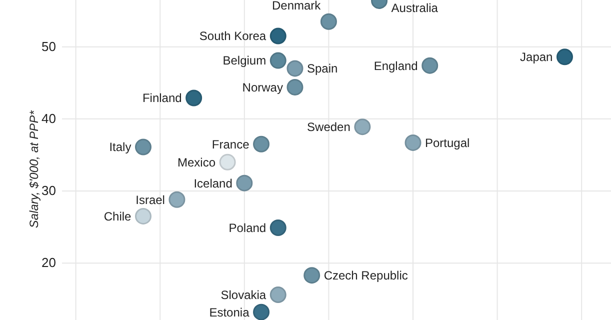 The height and width of the screenshot is (320, 611). I want to click on data-label: France, so click(231, 144).